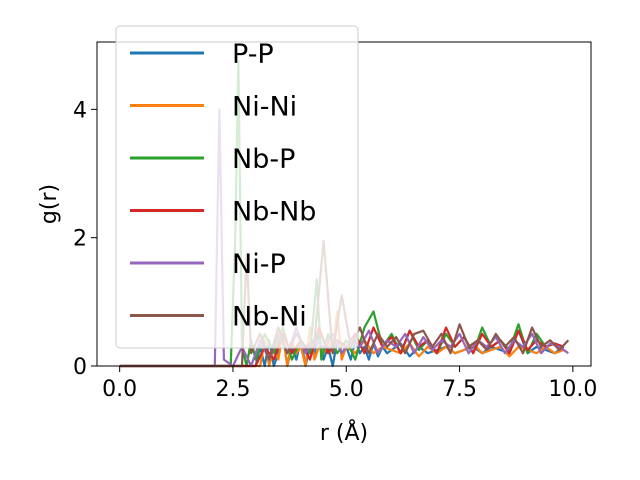 This screenshot has height=480, width=640. I want to click on x-tick-label: 5.0, so click(346, 389).